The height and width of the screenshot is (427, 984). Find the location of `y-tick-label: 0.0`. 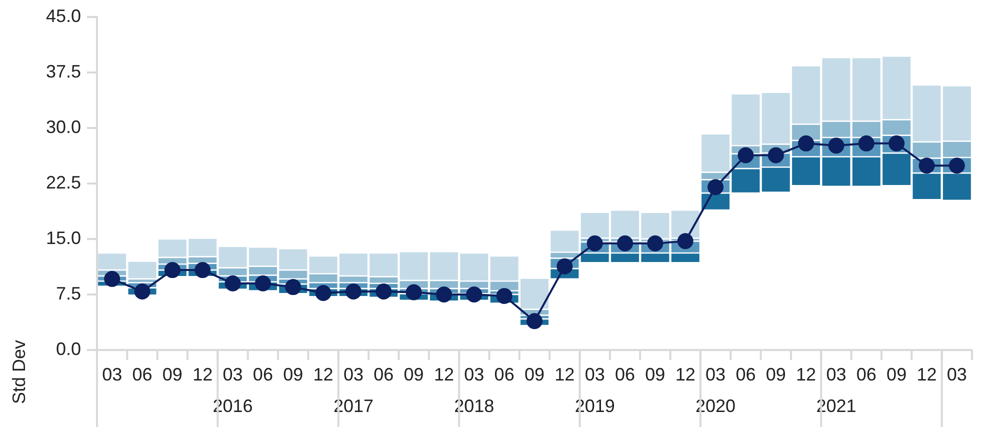

y-tick-label: 0.0 is located at coordinates (68, 348).